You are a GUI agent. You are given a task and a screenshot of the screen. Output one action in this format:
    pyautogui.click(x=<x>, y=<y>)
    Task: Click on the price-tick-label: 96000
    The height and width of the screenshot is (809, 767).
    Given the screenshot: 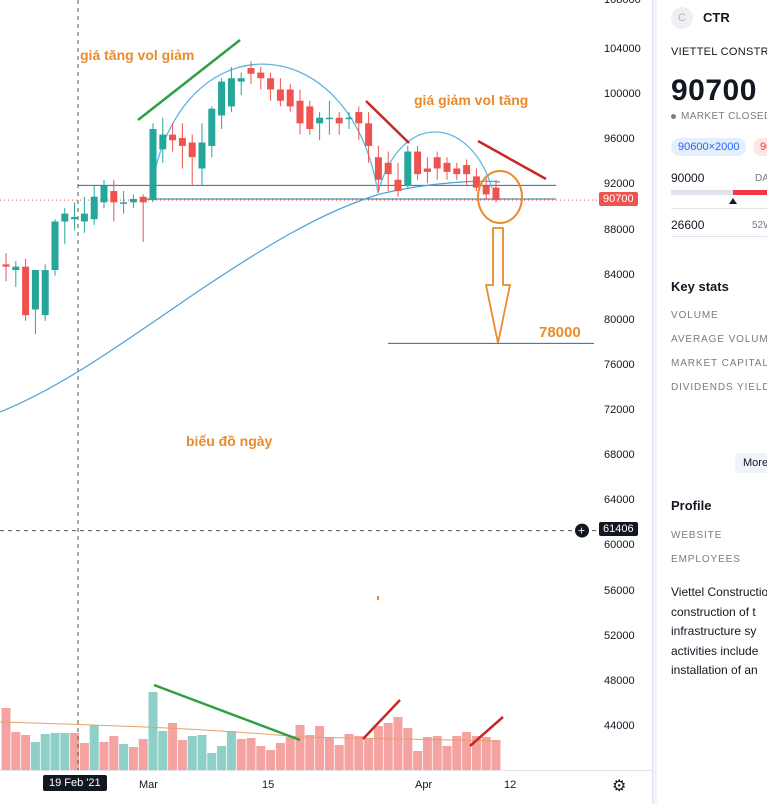 What is the action you would take?
    pyautogui.click(x=619, y=139)
    